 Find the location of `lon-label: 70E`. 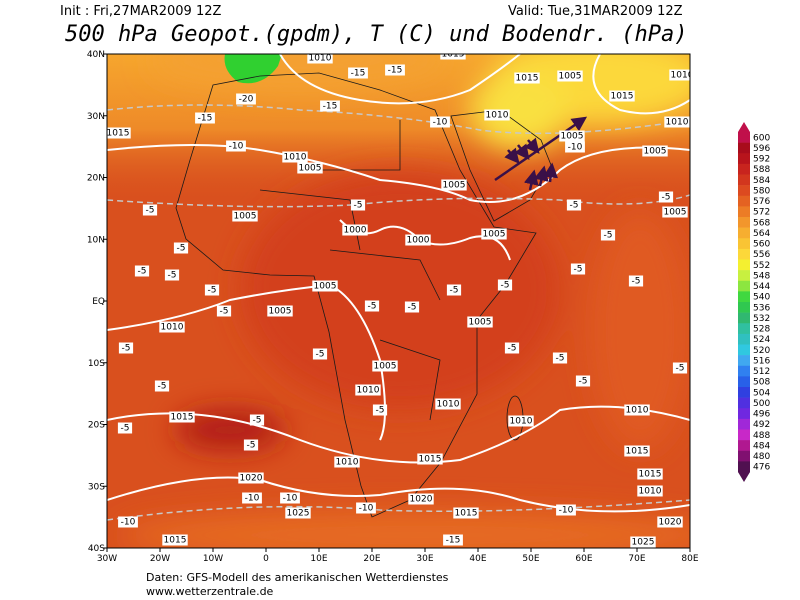

lon-label: 70E is located at coordinates (636, 559).